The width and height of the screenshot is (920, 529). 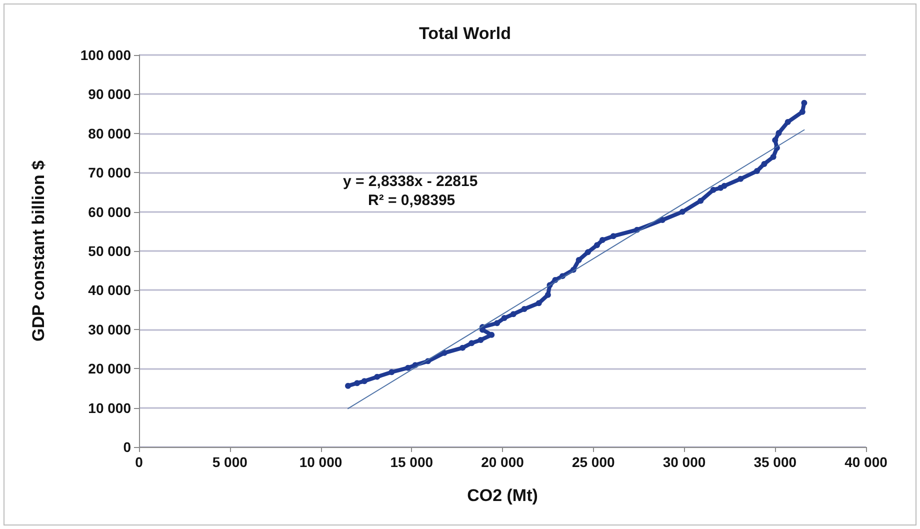 I want to click on y-tick-label: 10 000, so click(x=110, y=408).